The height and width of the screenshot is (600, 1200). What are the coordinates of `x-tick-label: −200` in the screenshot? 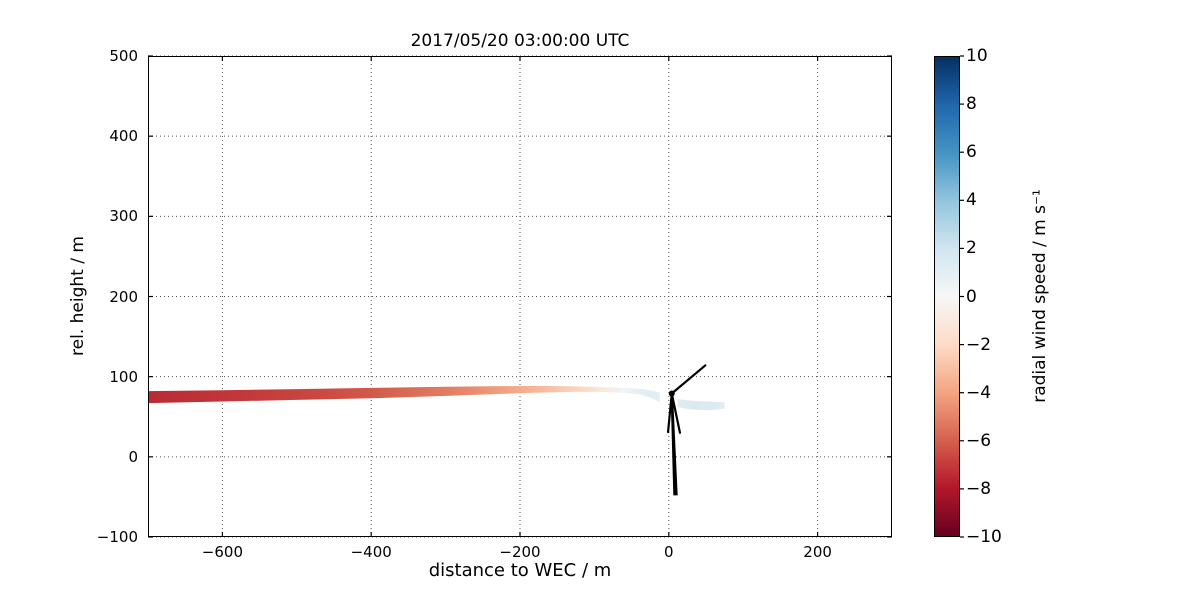 It's located at (520, 552).